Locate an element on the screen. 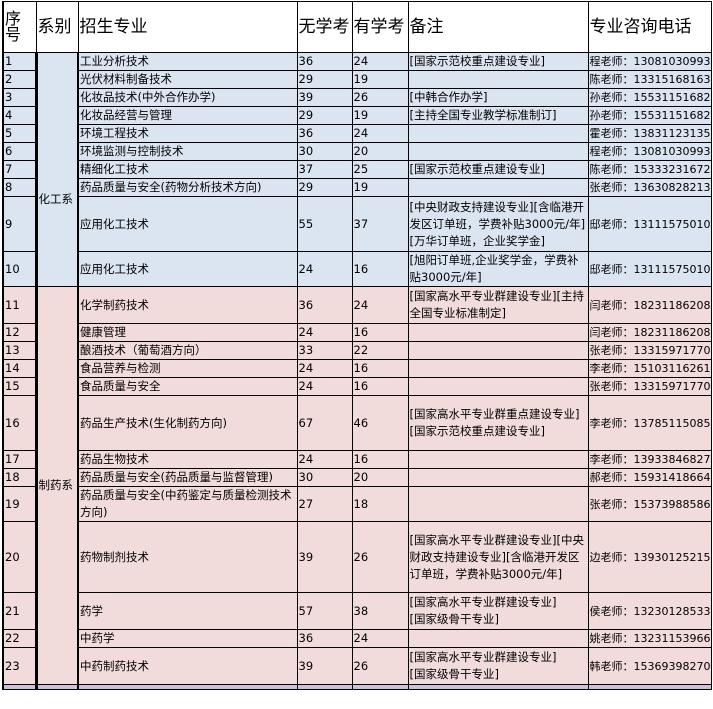 The width and height of the screenshot is (713, 709). note-cell: [国家高水平专业群建设专业][主持全国专业标准制定] is located at coordinates (498, 305).